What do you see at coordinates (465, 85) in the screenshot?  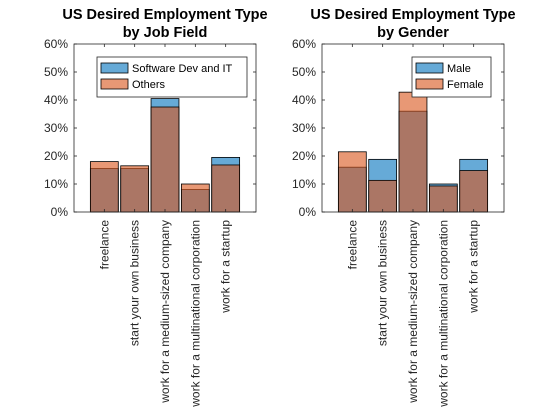 I see `legend-label: Female` at bounding box center [465, 85].